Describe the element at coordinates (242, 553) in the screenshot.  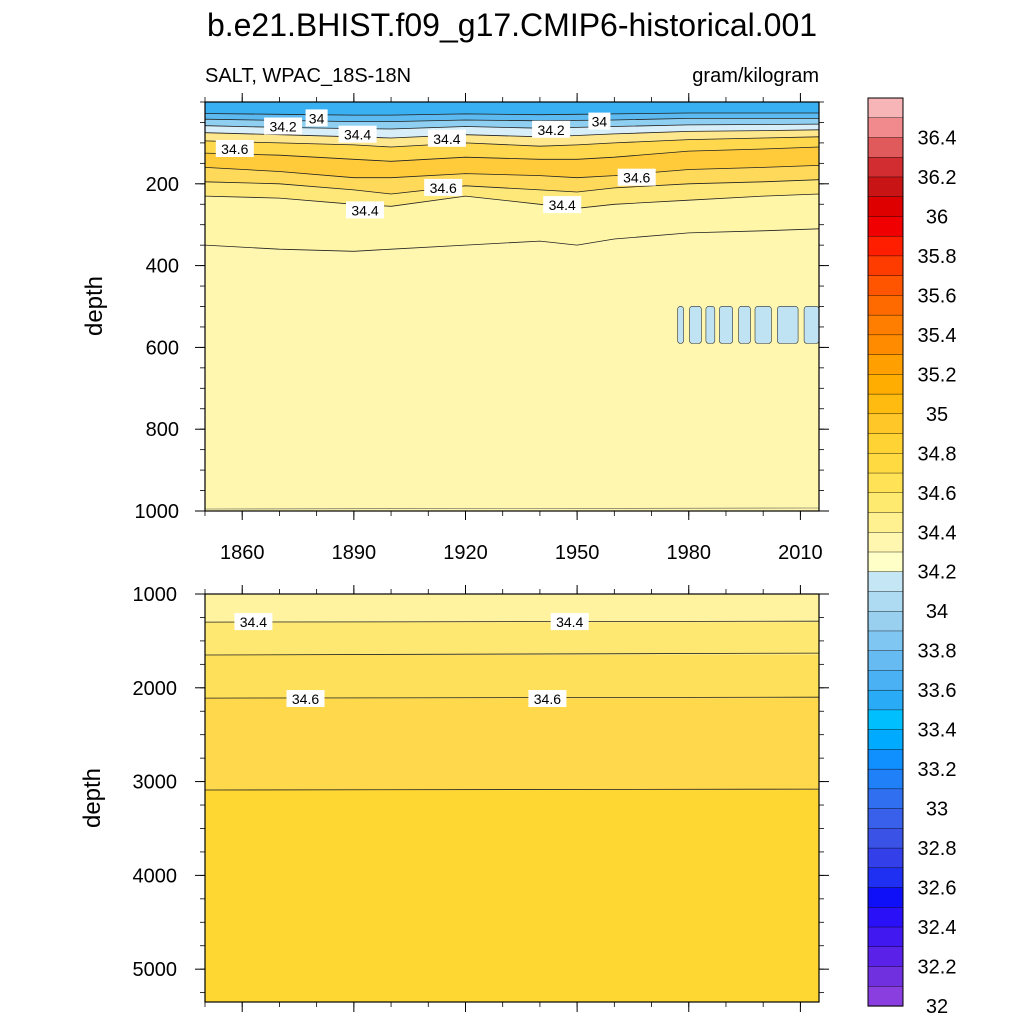
I see `upper-x-tick-label: 1860` at that location.